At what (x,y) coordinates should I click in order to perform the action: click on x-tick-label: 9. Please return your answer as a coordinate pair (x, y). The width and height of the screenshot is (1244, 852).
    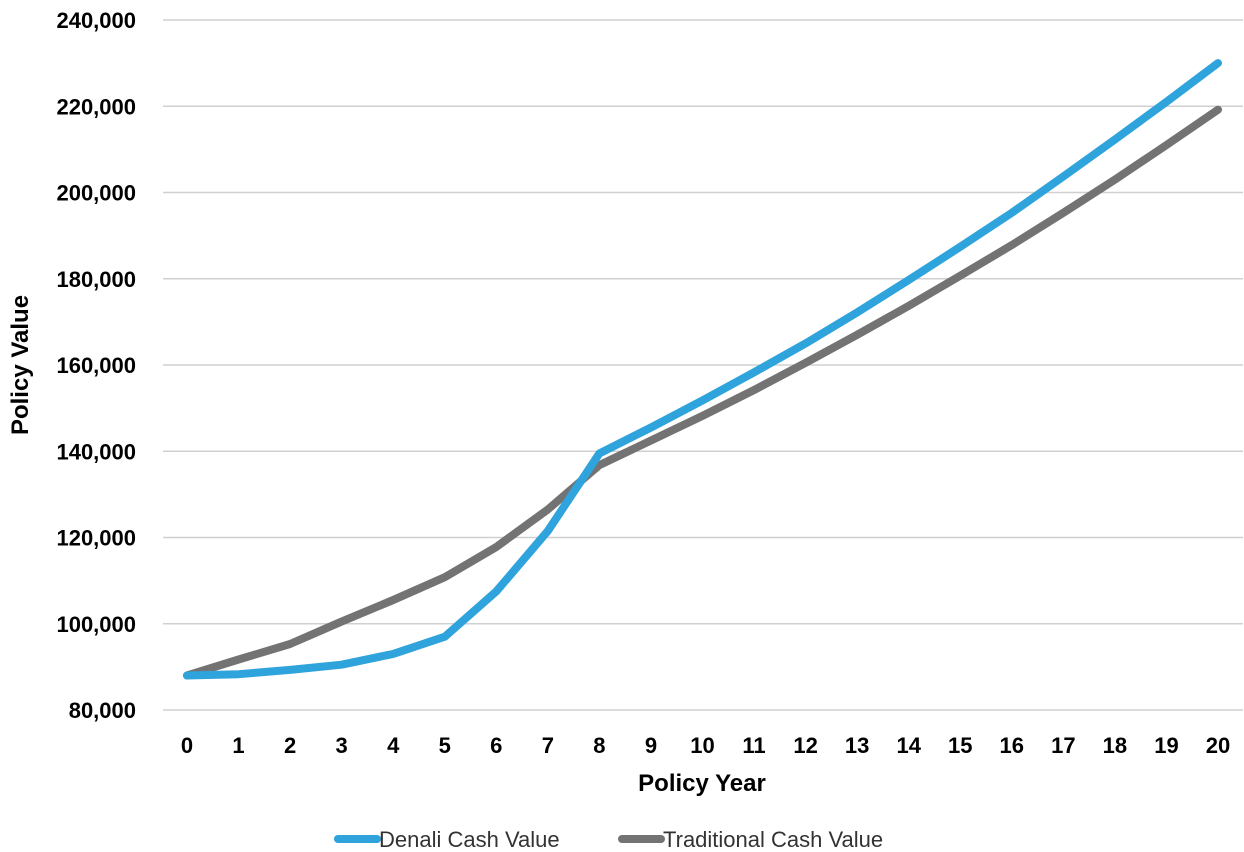
    Looking at the image, I should click on (651, 745).